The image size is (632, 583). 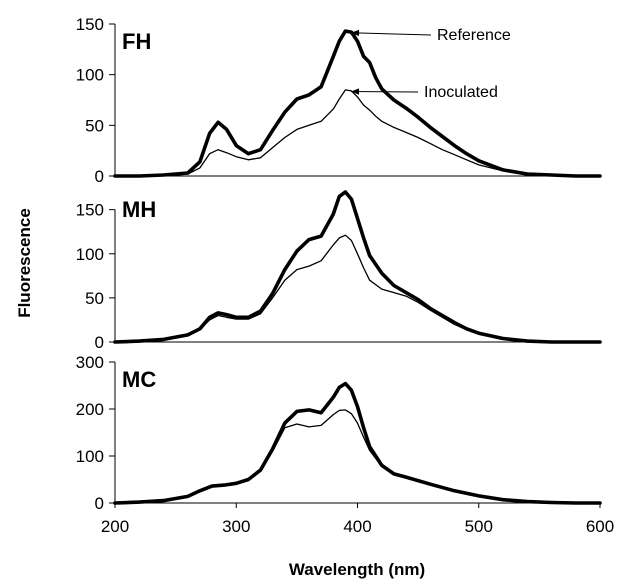 What do you see at coordinates (99, 503) in the screenshot?
I see `y-tick-label-mc: 0` at bounding box center [99, 503].